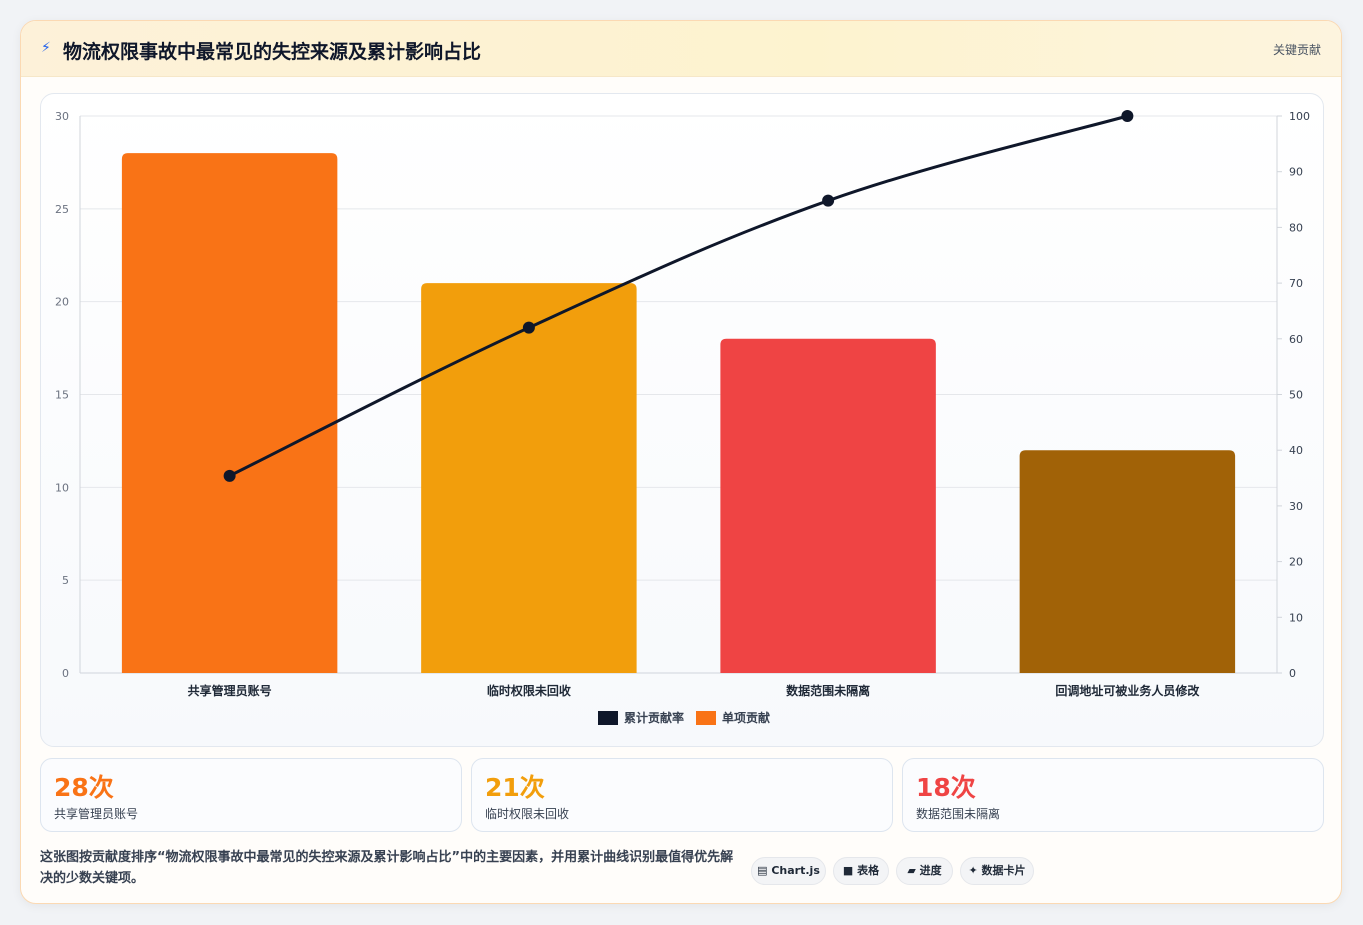  I want to click on y-tick-label: 5, so click(65, 580).